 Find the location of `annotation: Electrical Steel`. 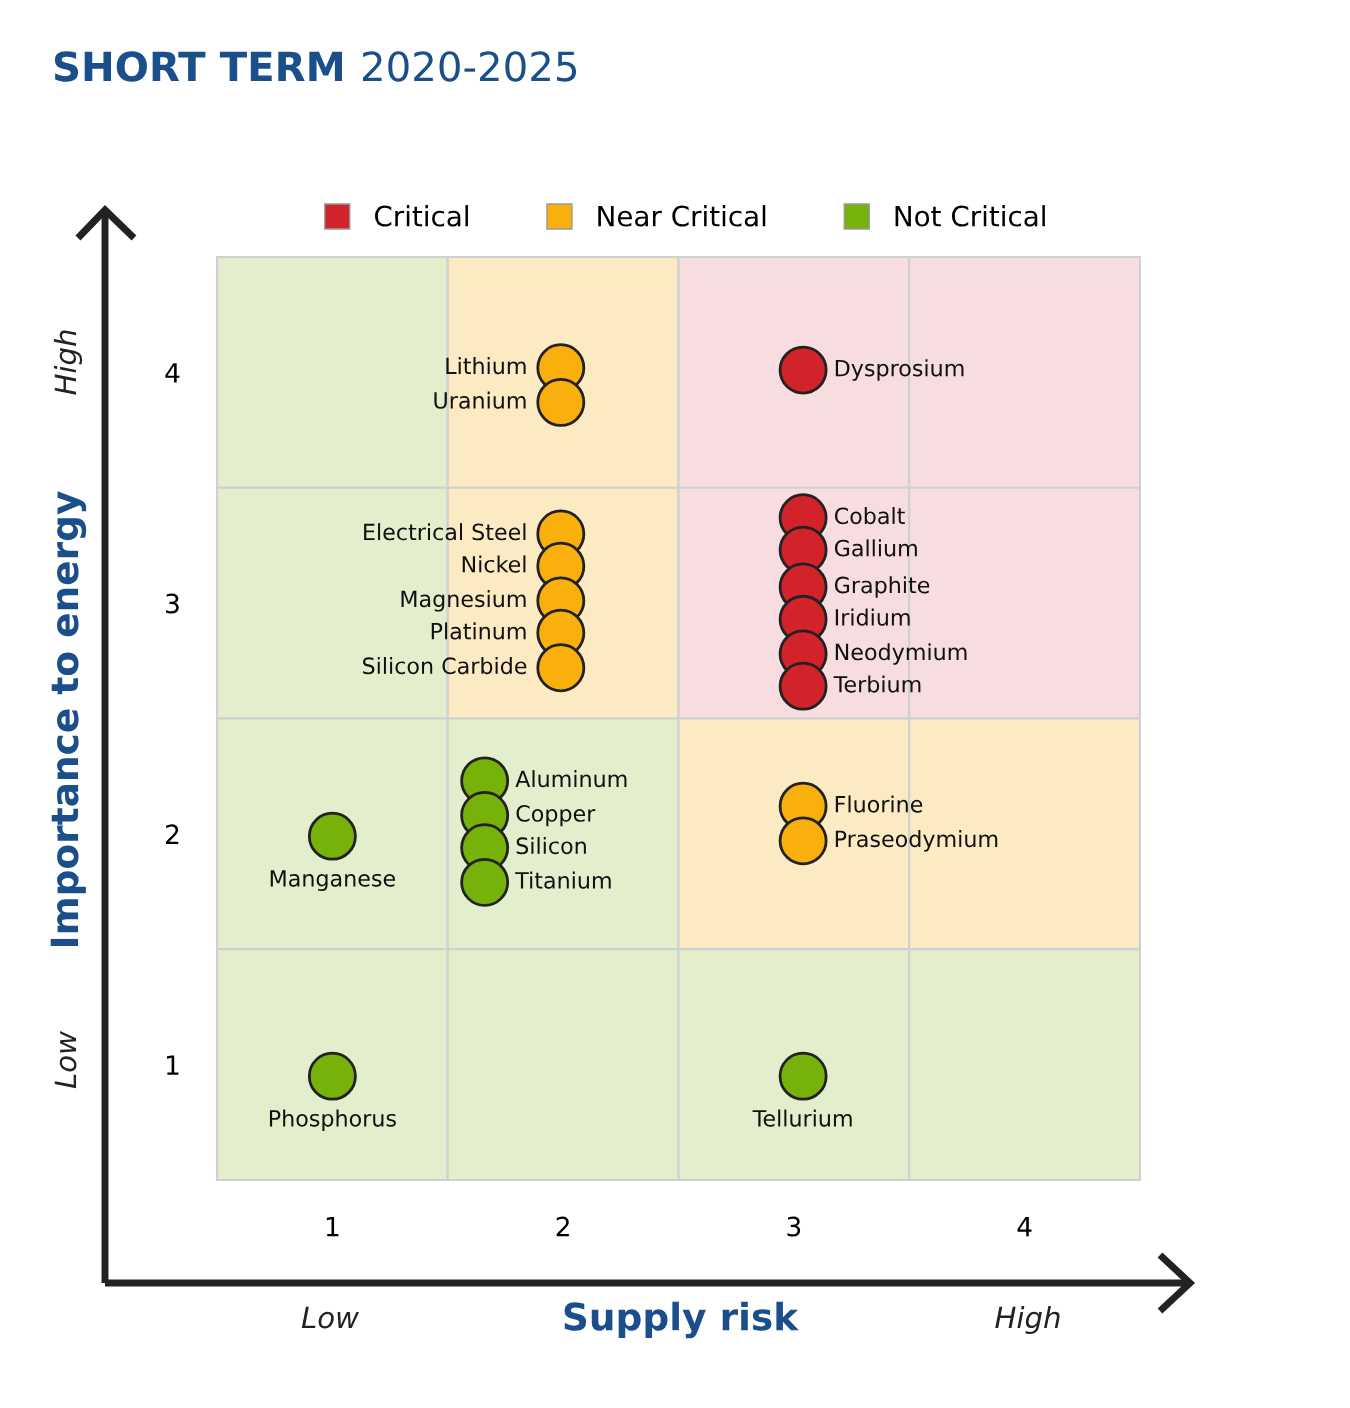

annotation: Electrical Steel is located at coordinates (445, 532).